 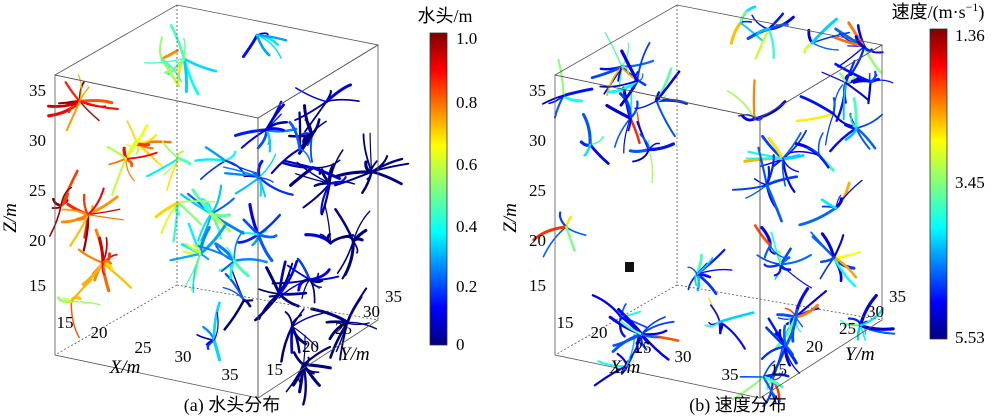 I want to click on z-axis-label: Z/m, so click(x=10, y=218).